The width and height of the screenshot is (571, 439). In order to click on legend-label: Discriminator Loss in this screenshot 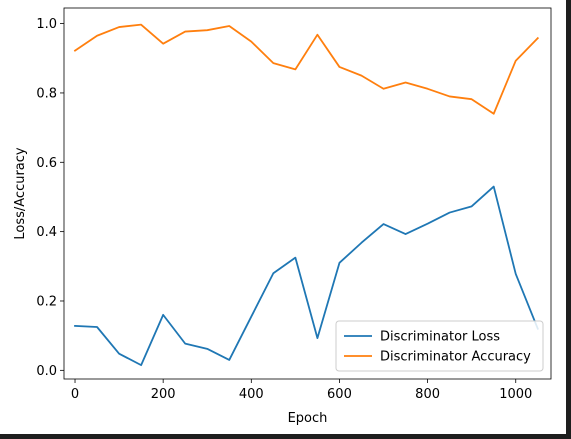, I will do `click(440, 337)`.